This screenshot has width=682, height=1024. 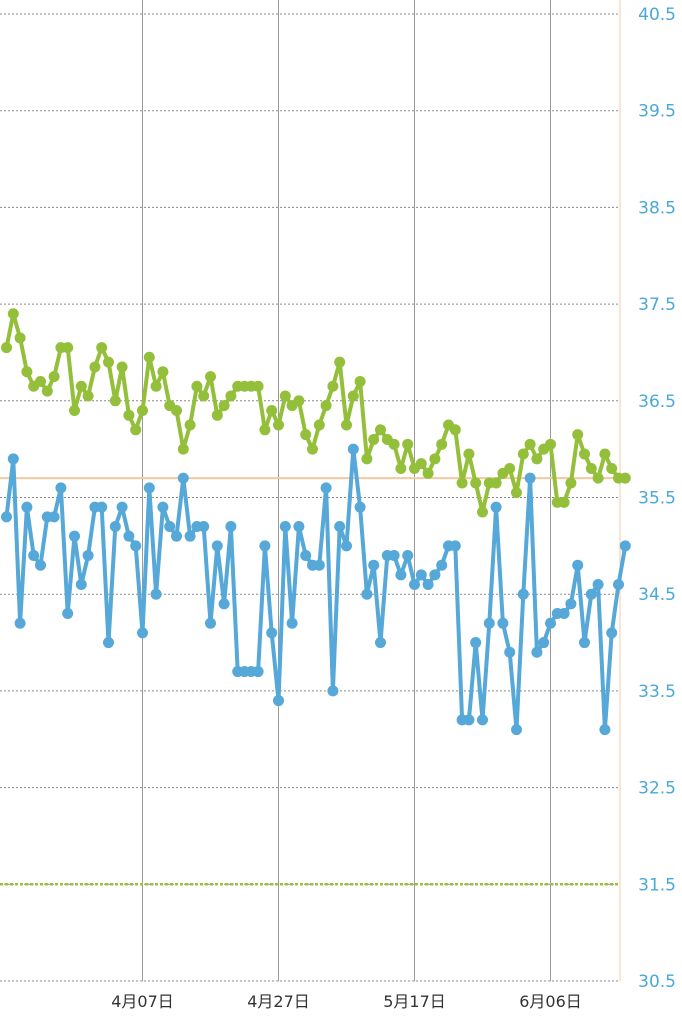 I want to click on x-tick-label: 4月27日, so click(x=278, y=1001).